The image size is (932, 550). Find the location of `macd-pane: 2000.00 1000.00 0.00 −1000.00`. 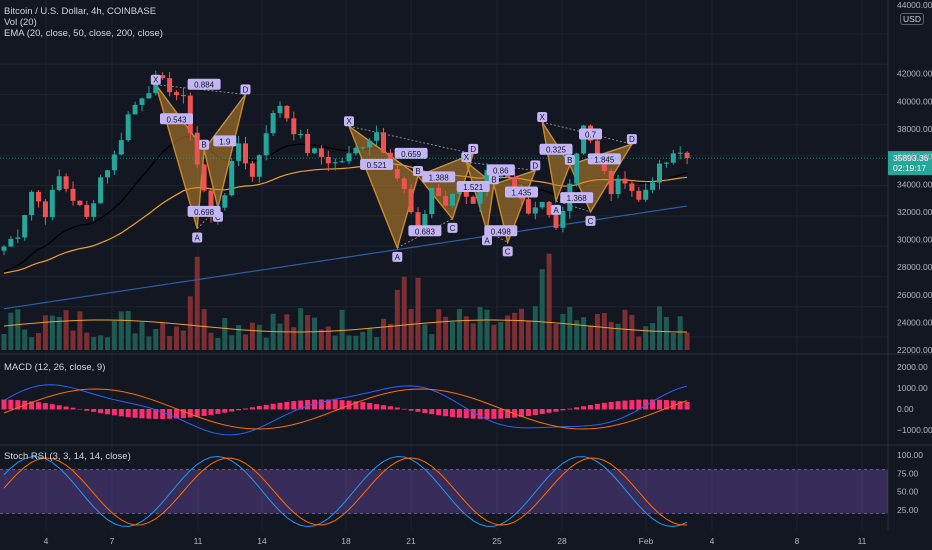

macd-pane: 2000.00 1000.00 0.00 −1000.00 is located at coordinates (466, 399).